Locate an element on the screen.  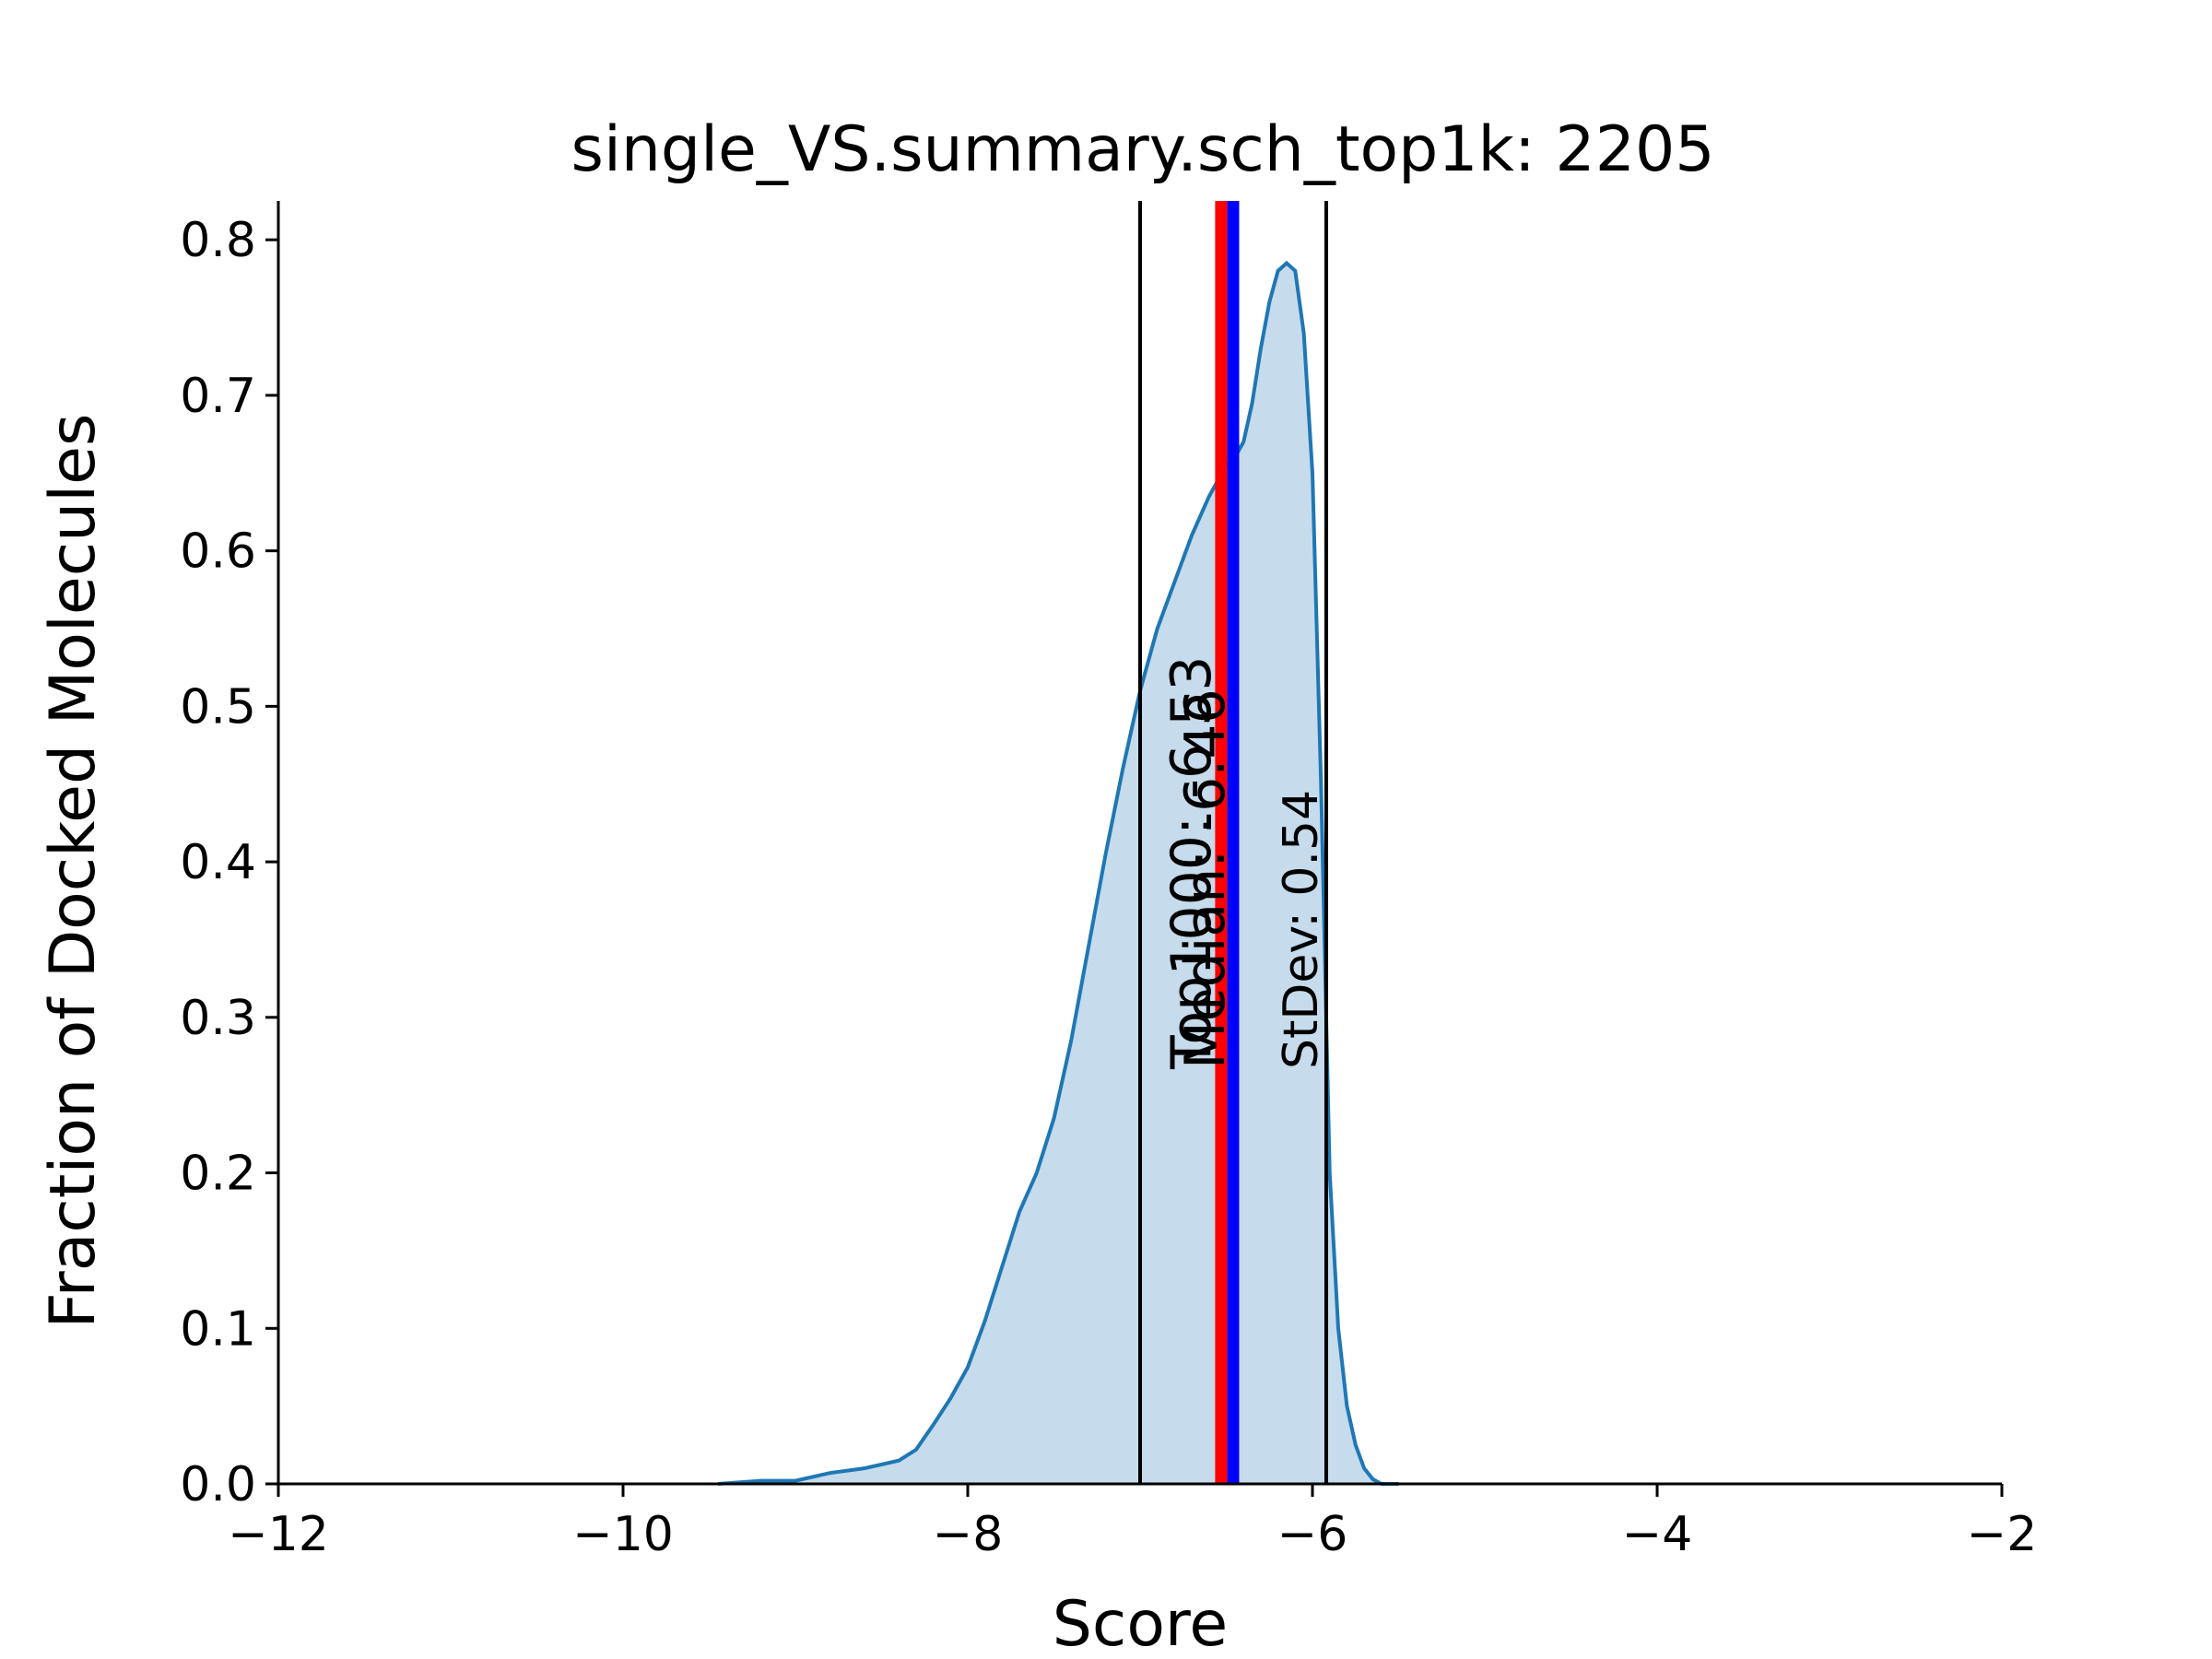
x-tick-label: −10 is located at coordinates (623, 1534).